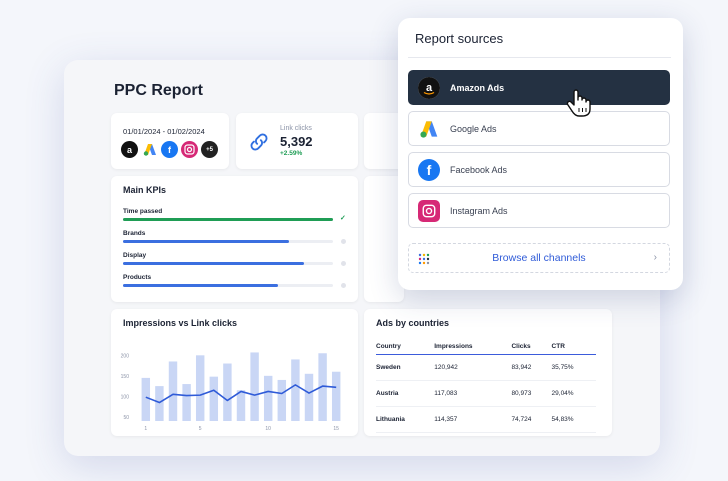  Describe the element at coordinates (573, 367) in the screenshot. I see `table-cell: 35,75%` at that location.